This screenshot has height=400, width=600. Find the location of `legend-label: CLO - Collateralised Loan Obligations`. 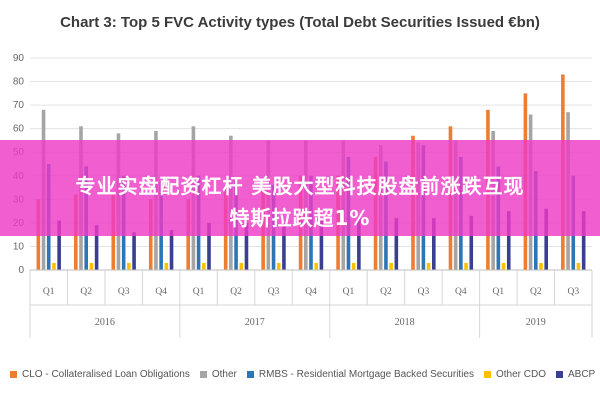

legend-label: CLO - Collateralised Loan Obligations is located at coordinates (106, 374).